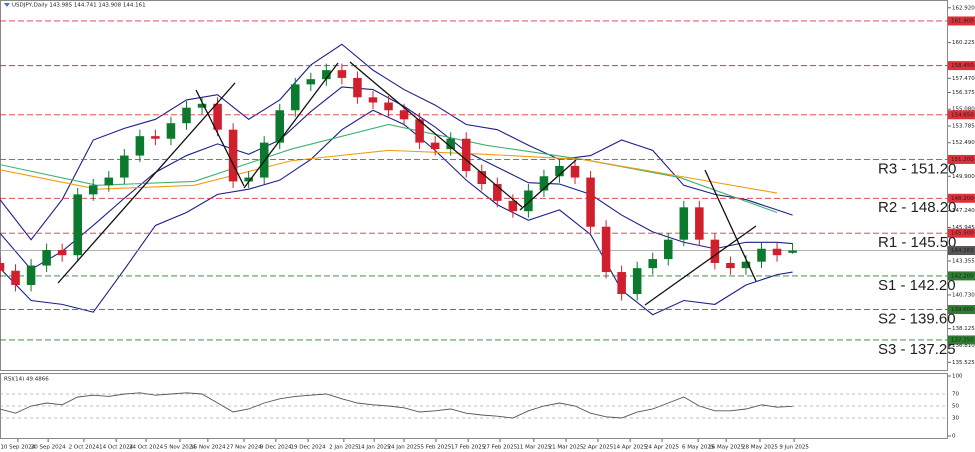 The height and width of the screenshot is (452, 975). Describe the element at coordinates (917, 285) in the screenshot. I see `level-note: S1 - 142.20` at that location.